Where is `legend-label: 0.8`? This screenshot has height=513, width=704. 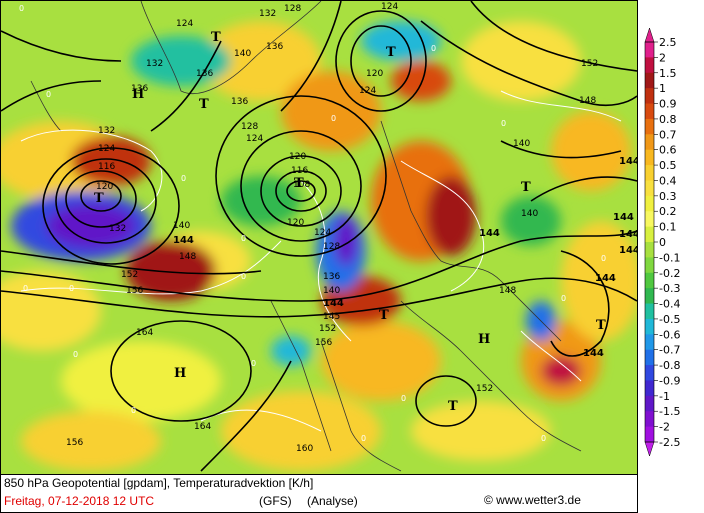 legend-label: 0.8 is located at coordinates (668, 119).